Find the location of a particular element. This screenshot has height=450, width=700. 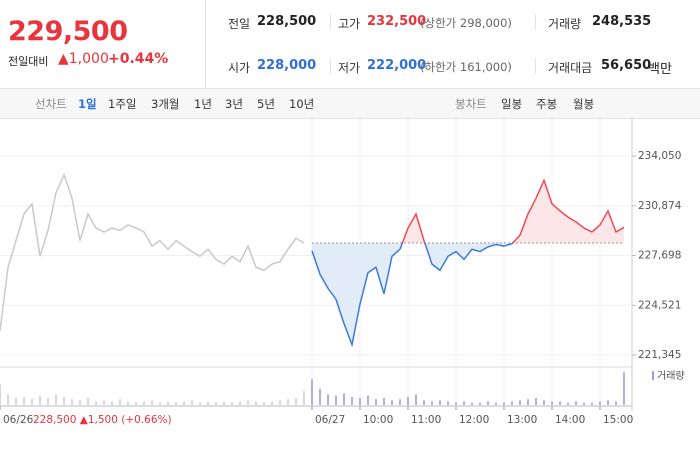

tab: 1주일 is located at coordinates (122, 104).